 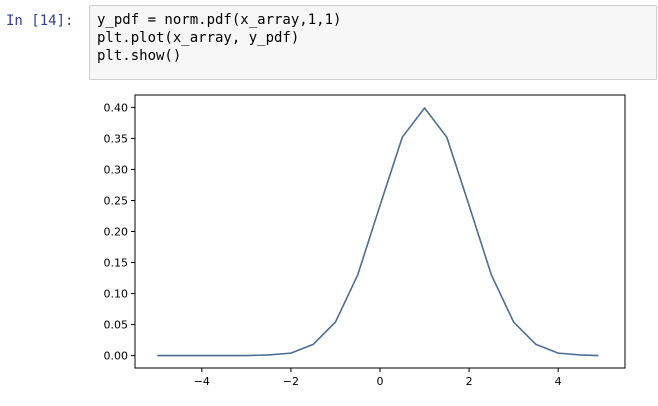 What do you see at coordinates (469, 381) in the screenshot?
I see `x-tick-label: 2` at bounding box center [469, 381].